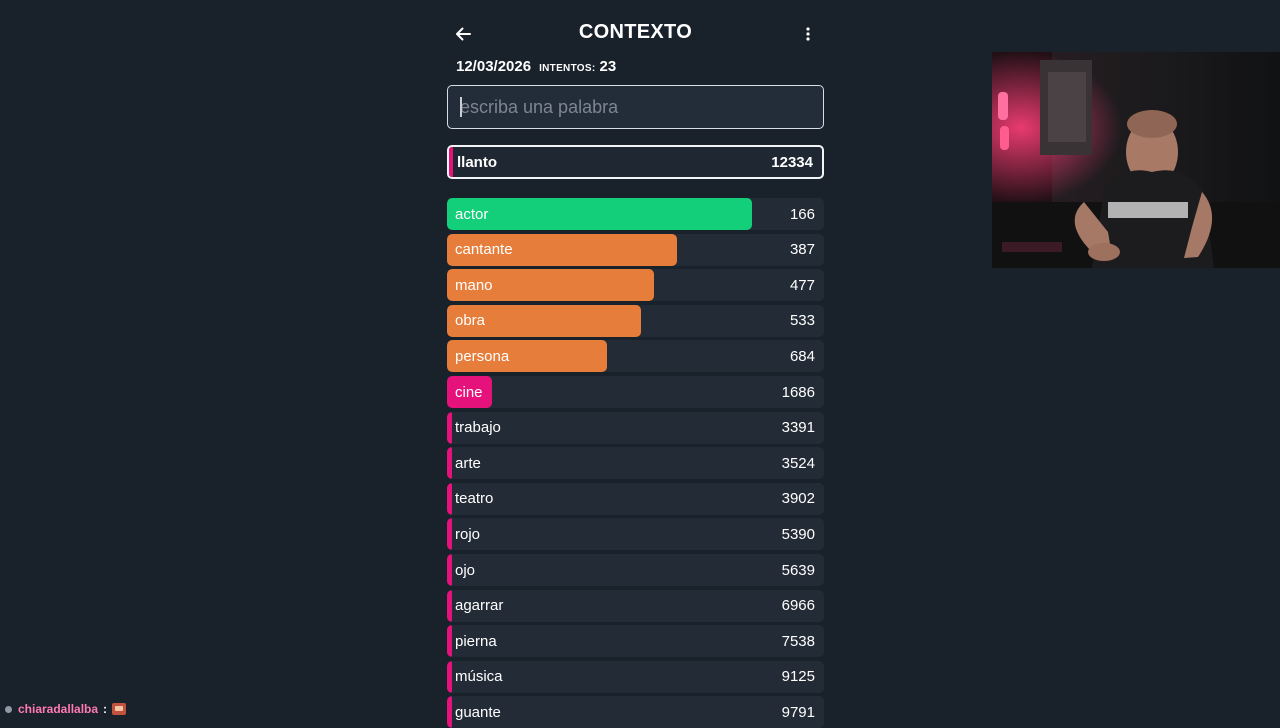 The image size is (1280, 728). I want to click on chat-message: chiaradallalba :, so click(65, 709).